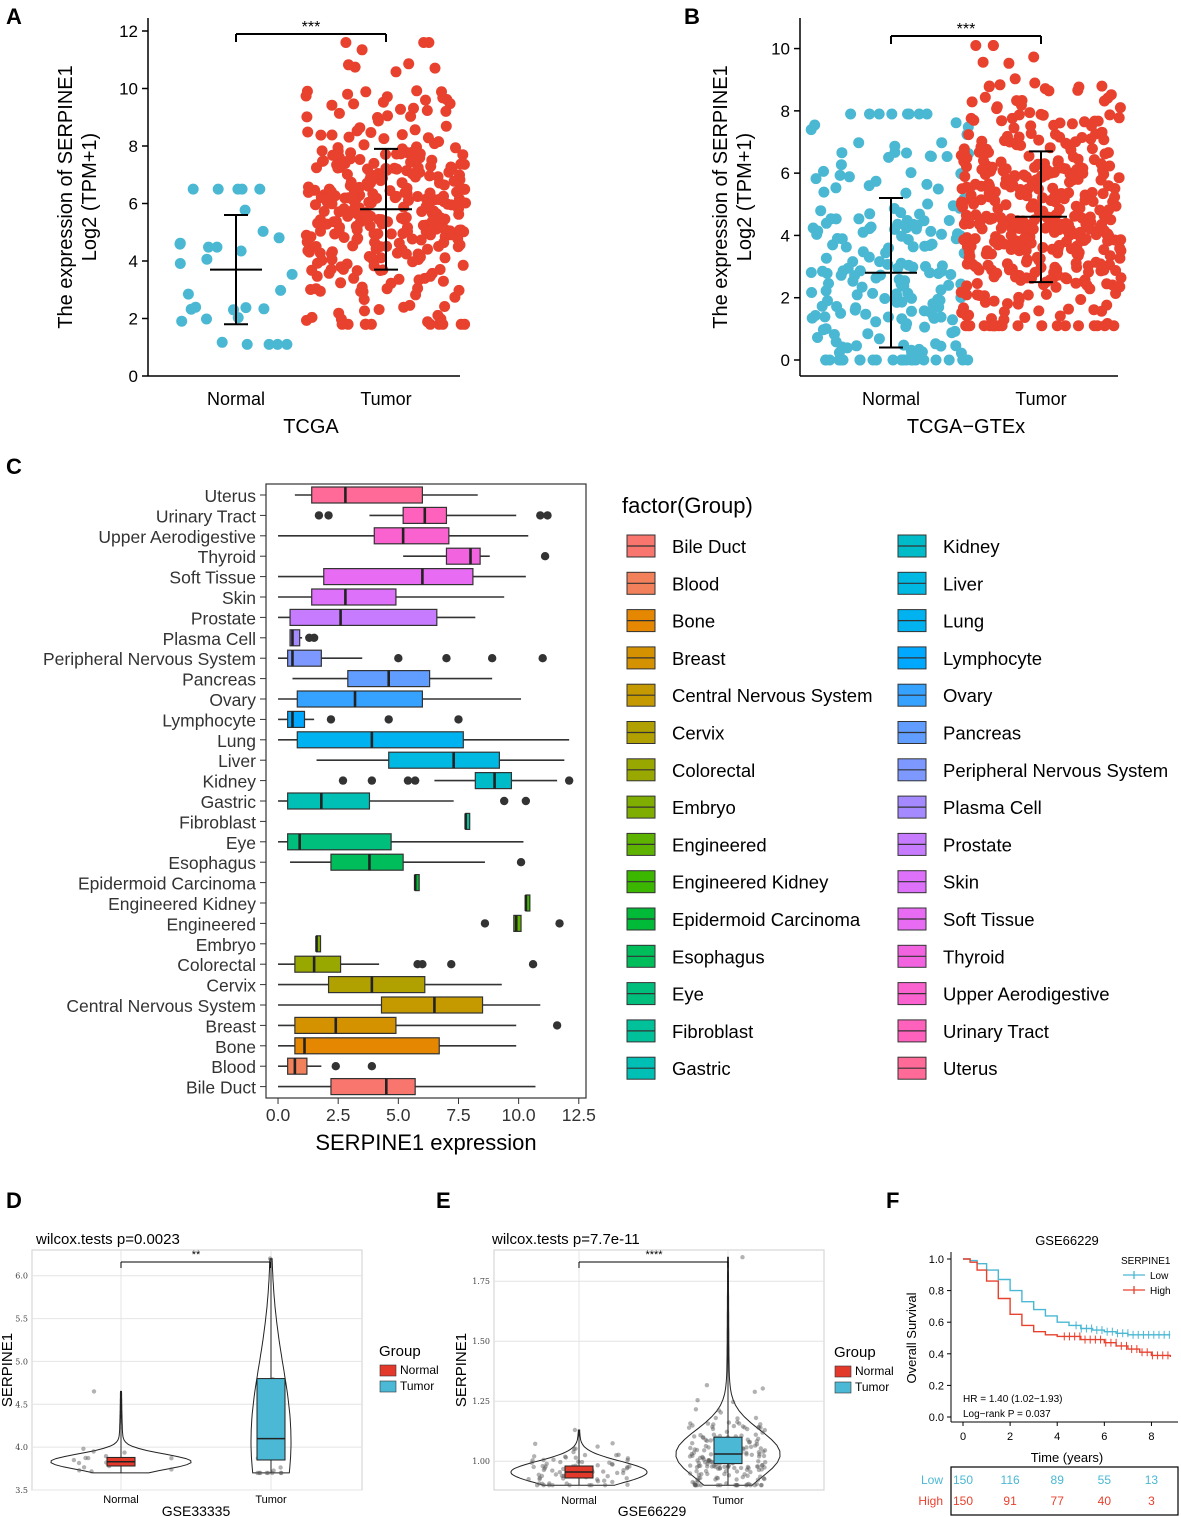 Image resolution: width=1181 pixels, height=1517 pixels. Describe the element at coordinates (133, 376) in the screenshot. I see `y-tick-label: 0` at that location.